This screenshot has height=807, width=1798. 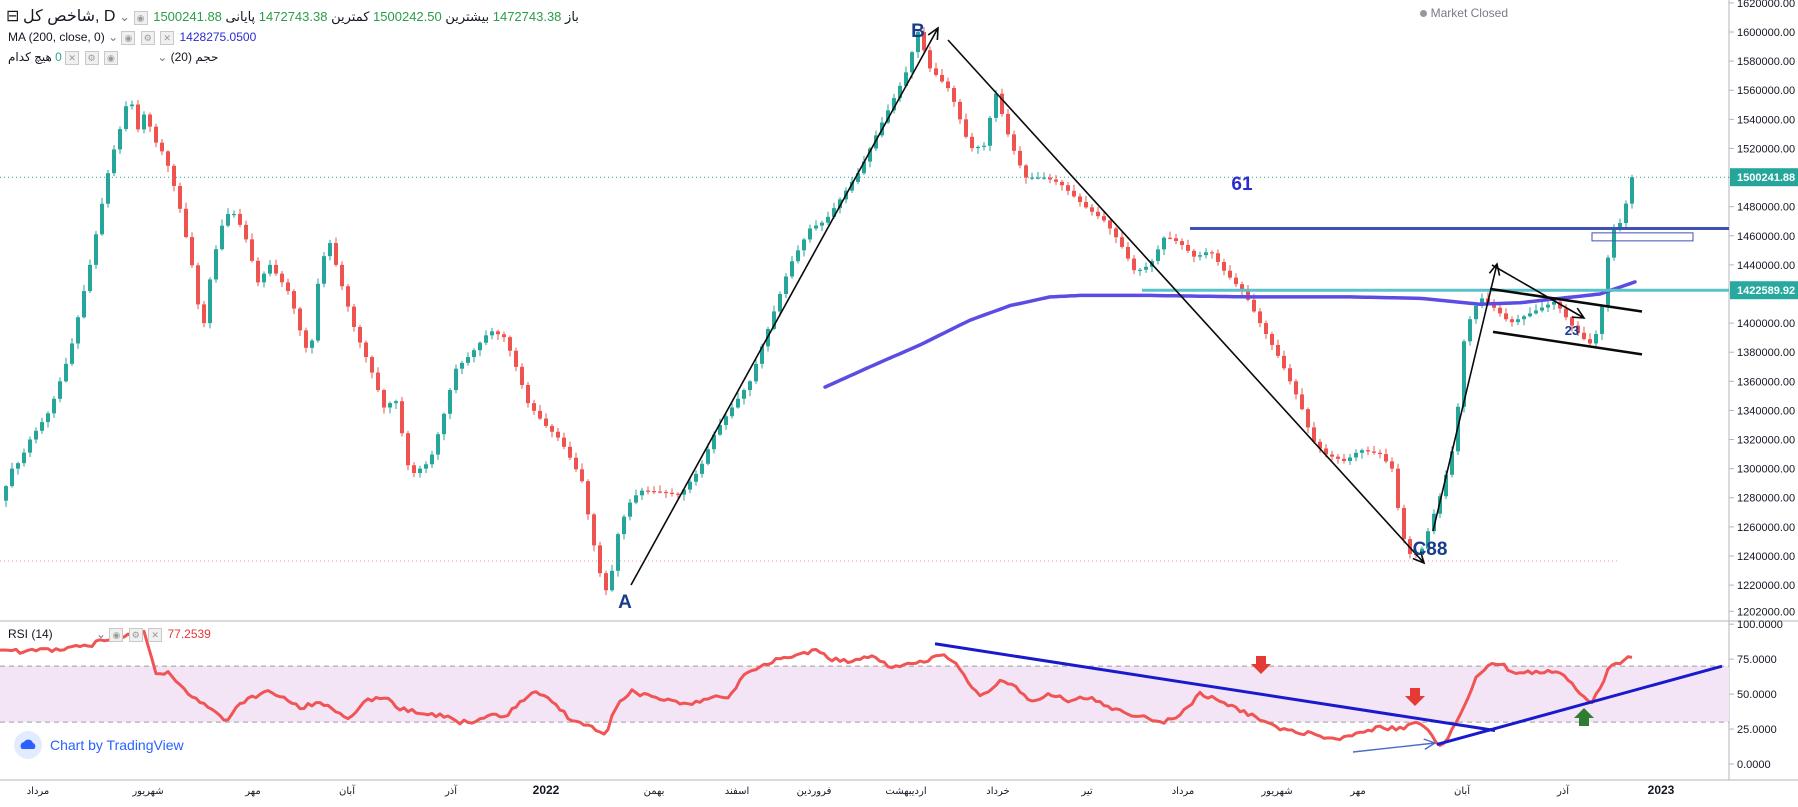 What do you see at coordinates (69, 16) in the screenshot?
I see `symbol-title: شاخص کل, D` at bounding box center [69, 16].